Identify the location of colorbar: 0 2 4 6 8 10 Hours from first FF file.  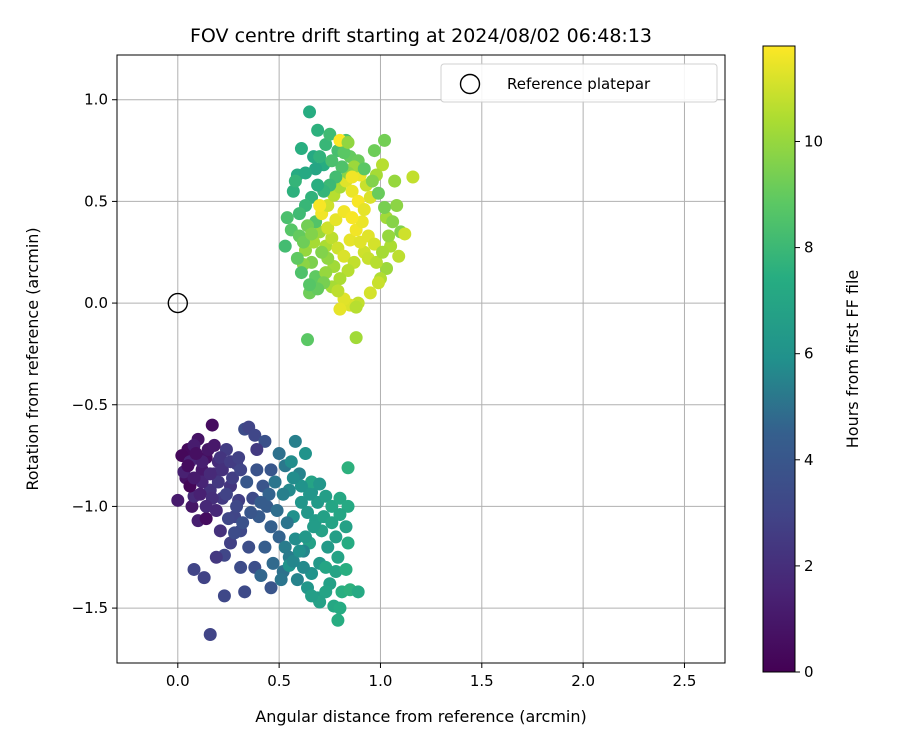
(812, 363).